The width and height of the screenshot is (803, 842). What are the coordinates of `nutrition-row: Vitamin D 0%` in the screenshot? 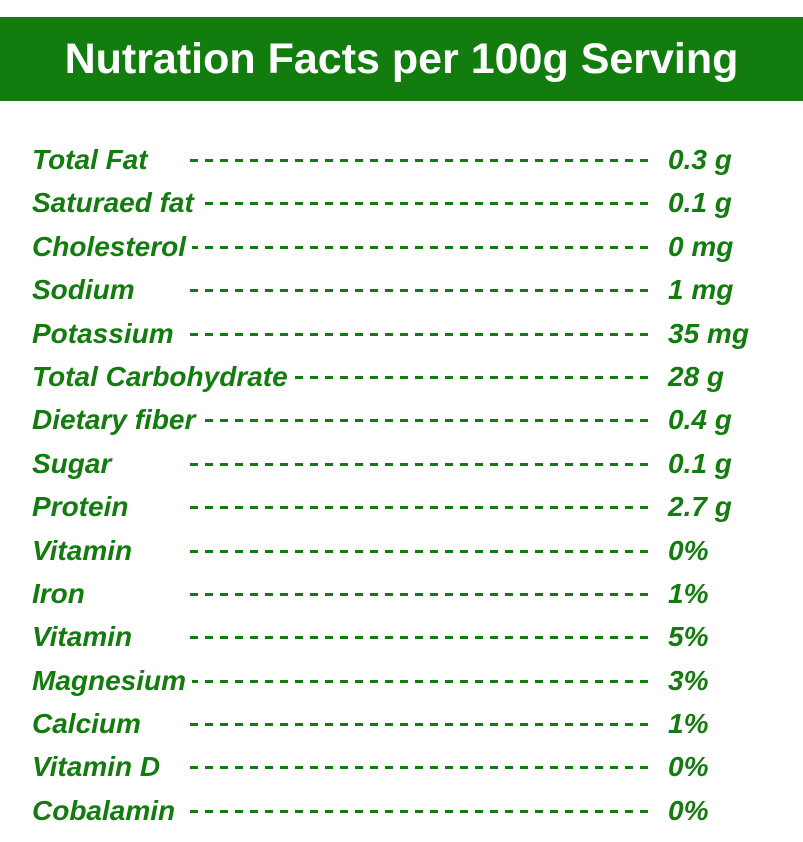 It's located at (401, 768).